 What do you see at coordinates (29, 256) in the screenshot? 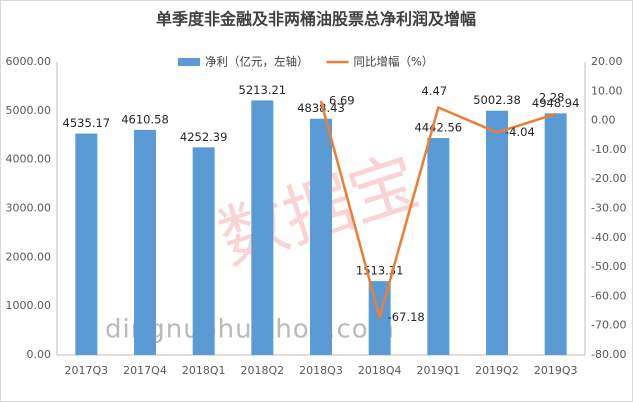
I see `y-tick-label: 2000.00` at bounding box center [29, 256].